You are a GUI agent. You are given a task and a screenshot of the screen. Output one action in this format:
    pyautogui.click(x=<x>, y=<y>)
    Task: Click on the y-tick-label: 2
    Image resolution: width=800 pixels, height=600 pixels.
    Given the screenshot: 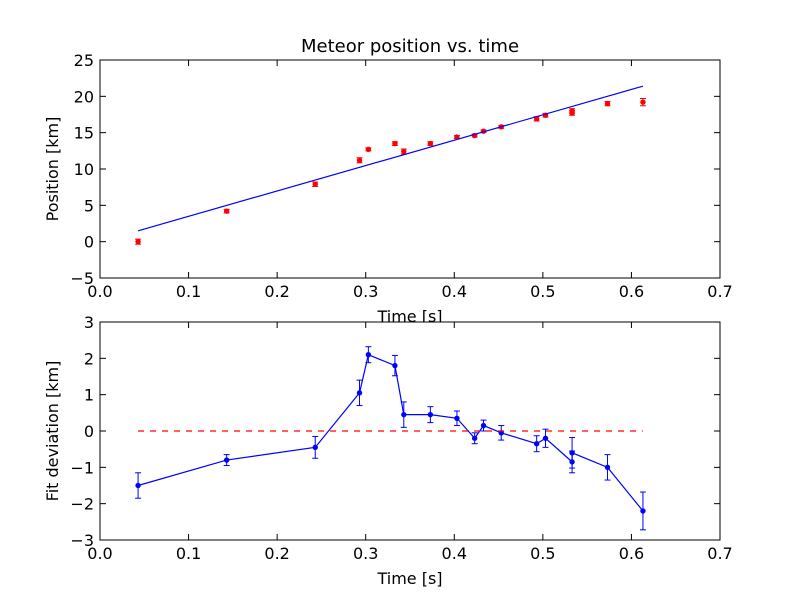 What is the action you would take?
    pyautogui.click(x=89, y=358)
    